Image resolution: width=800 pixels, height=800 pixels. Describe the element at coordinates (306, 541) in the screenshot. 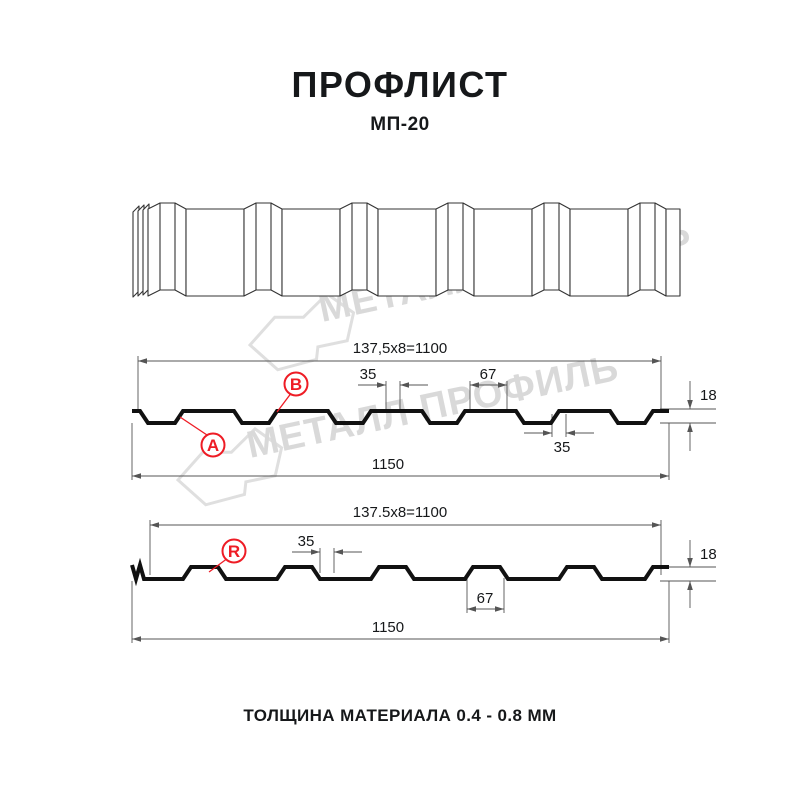

I see `dim-35-bottom-label: 35` at that location.